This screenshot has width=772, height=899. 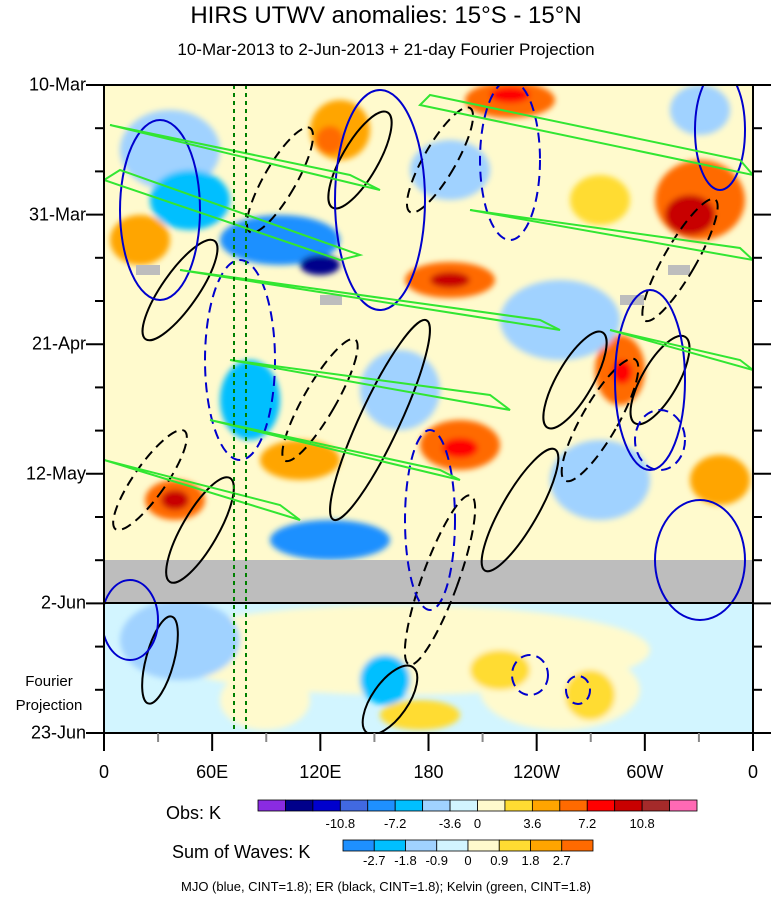 What do you see at coordinates (395, 823) in the screenshot?
I see `colorbar-tick-label: -7.2` at bounding box center [395, 823].